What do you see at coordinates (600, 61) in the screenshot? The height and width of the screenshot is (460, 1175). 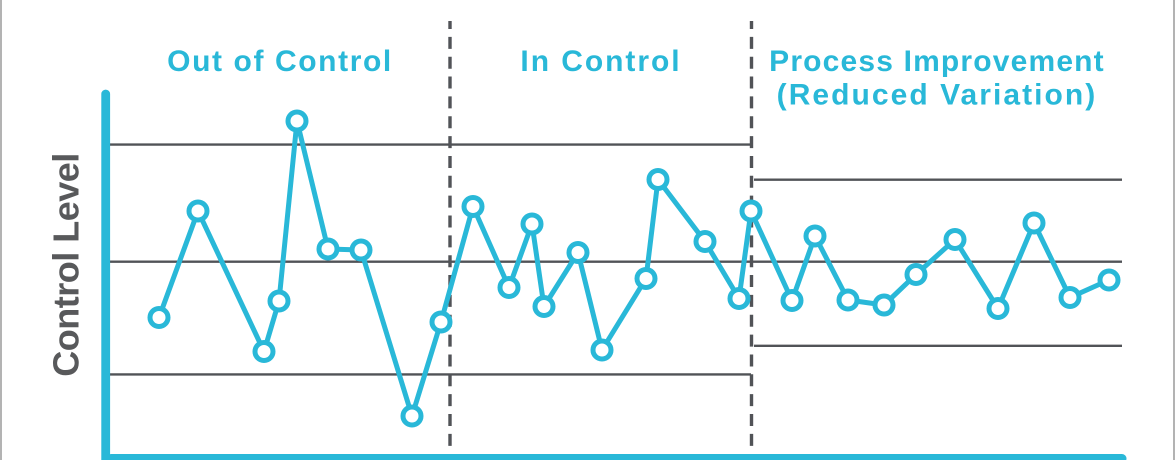 I see `svg-text: In Control` at bounding box center [600, 61].